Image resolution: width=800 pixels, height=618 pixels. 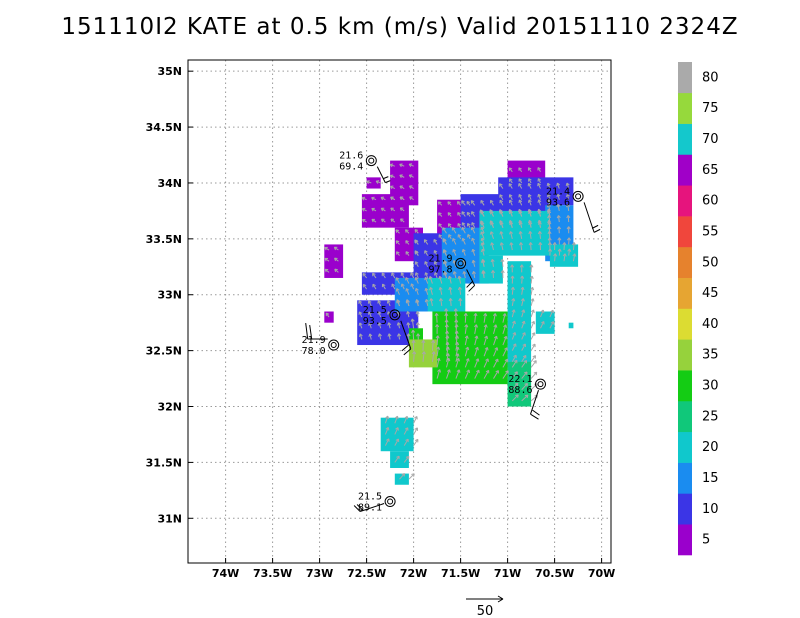 I want to click on y-axis-ticks: 35N 34.5N 34N 33.5N 33N 32.5N 32N 31.5N 31N, so click(x=169, y=295).